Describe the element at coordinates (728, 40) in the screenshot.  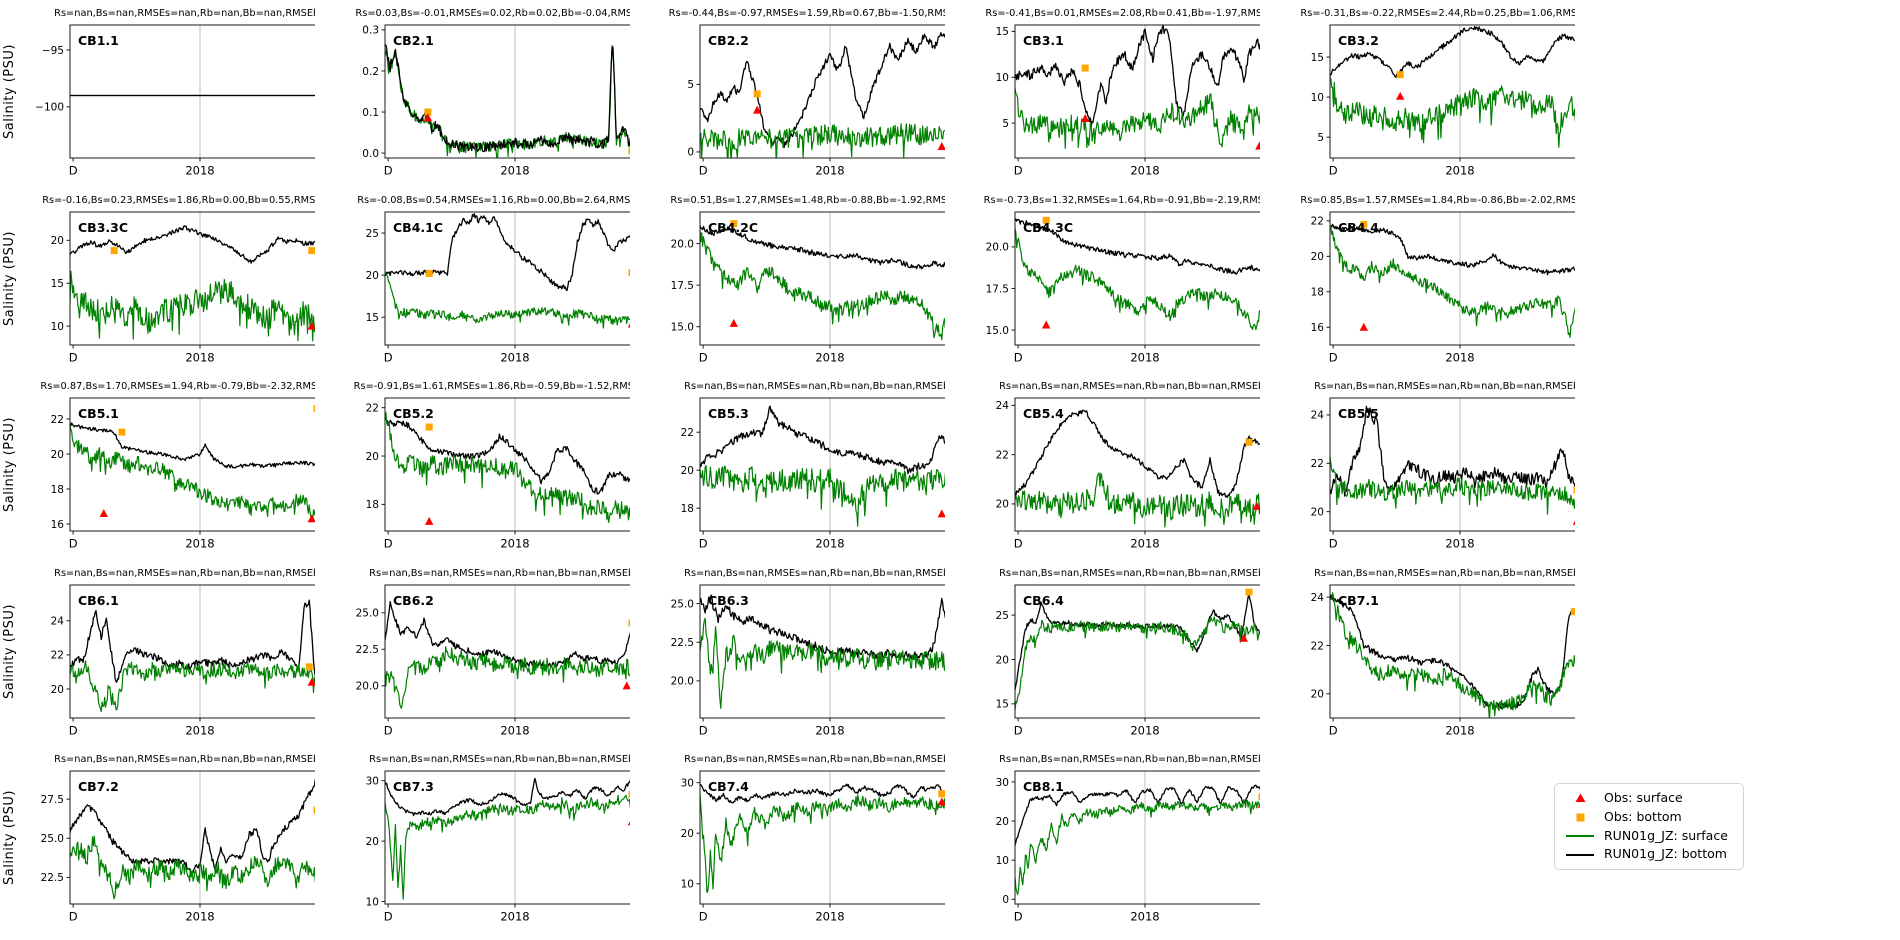
I see `station-label: CB2.2` at that location.